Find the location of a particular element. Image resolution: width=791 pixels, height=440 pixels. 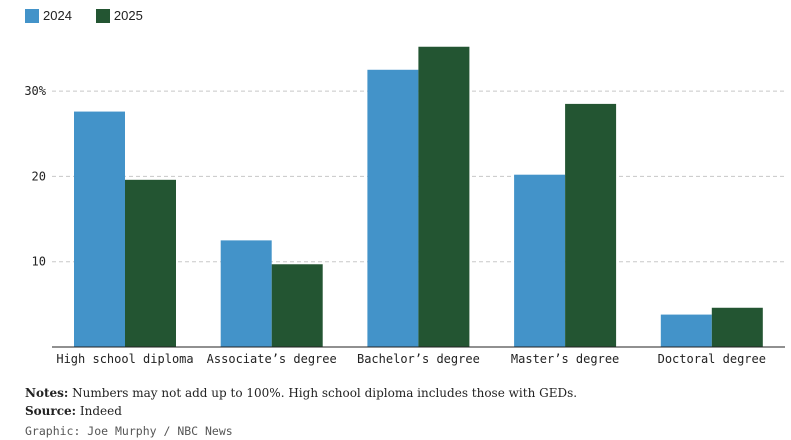

legend-item-2025: 2025 is located at coordinates (119, 15).